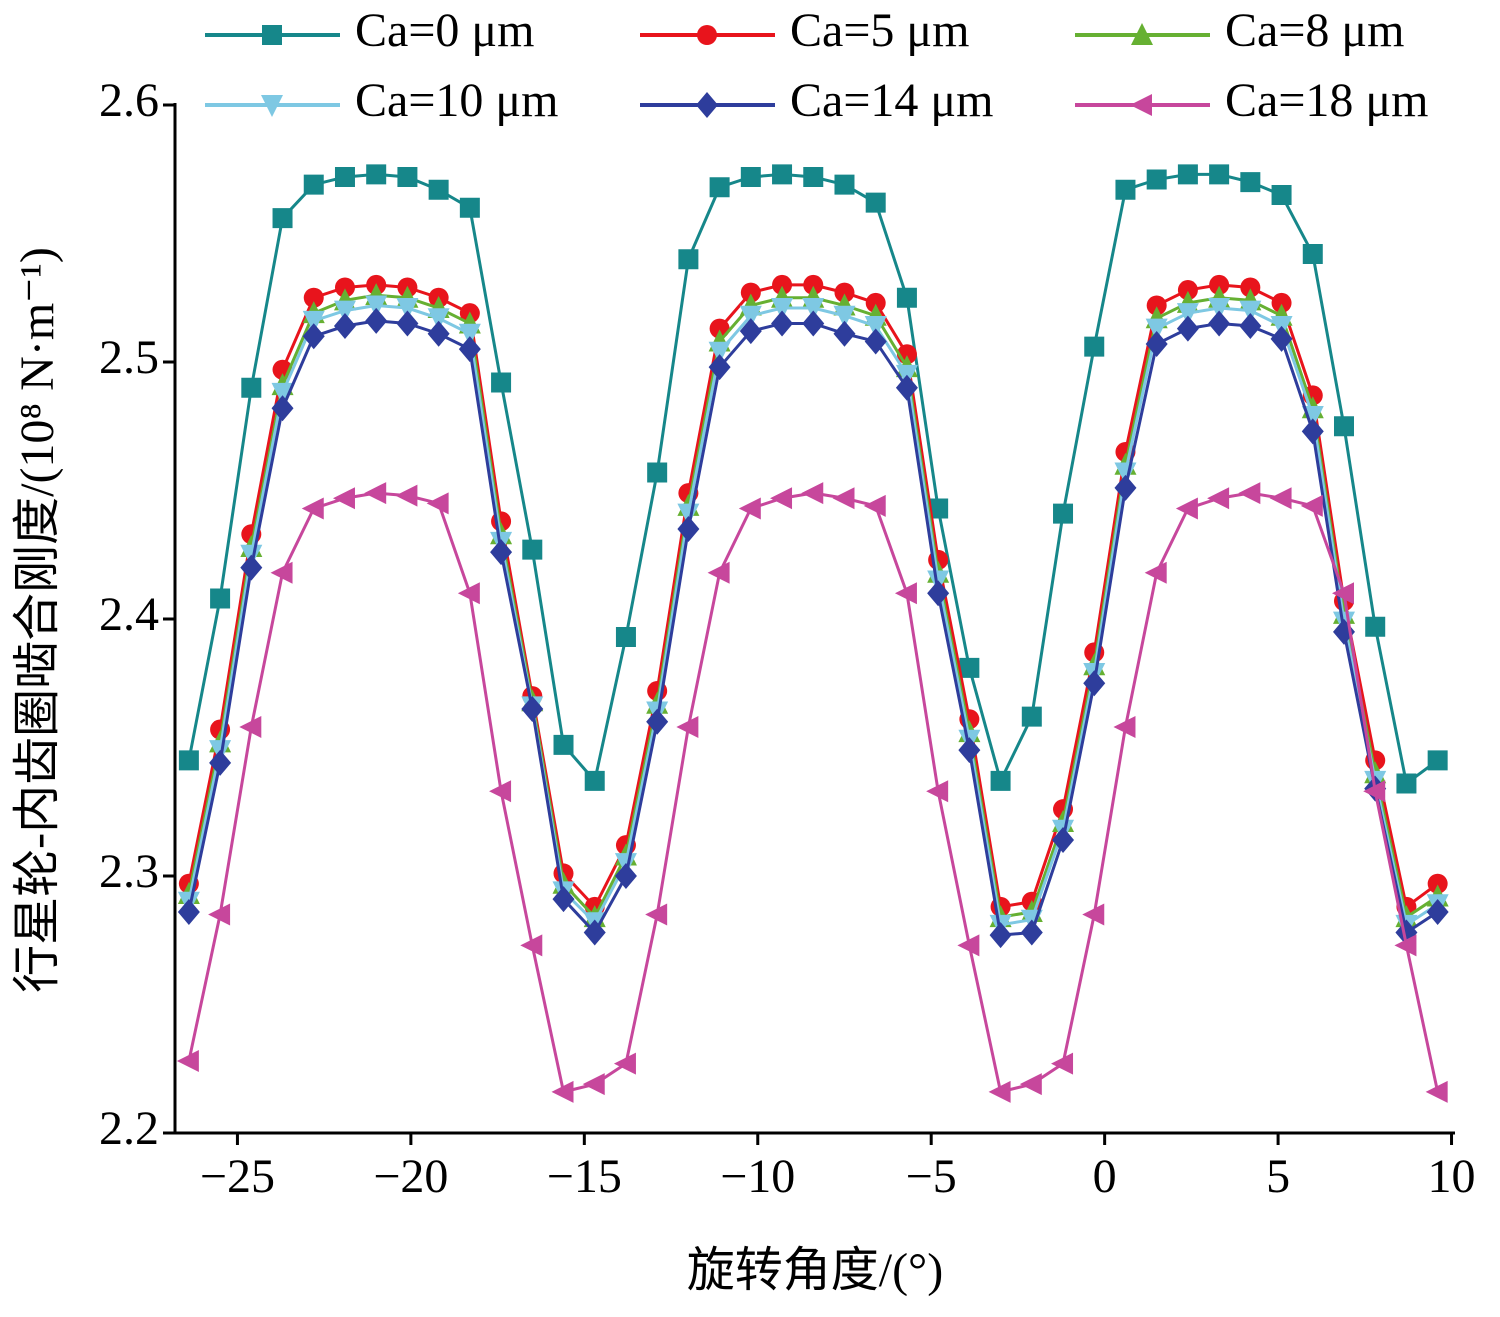 The image size is (1500, 1317). Describe the element at coordinates (879, 30) in the screenshot. I see `legend-label: Ca=5 μm` at that location.